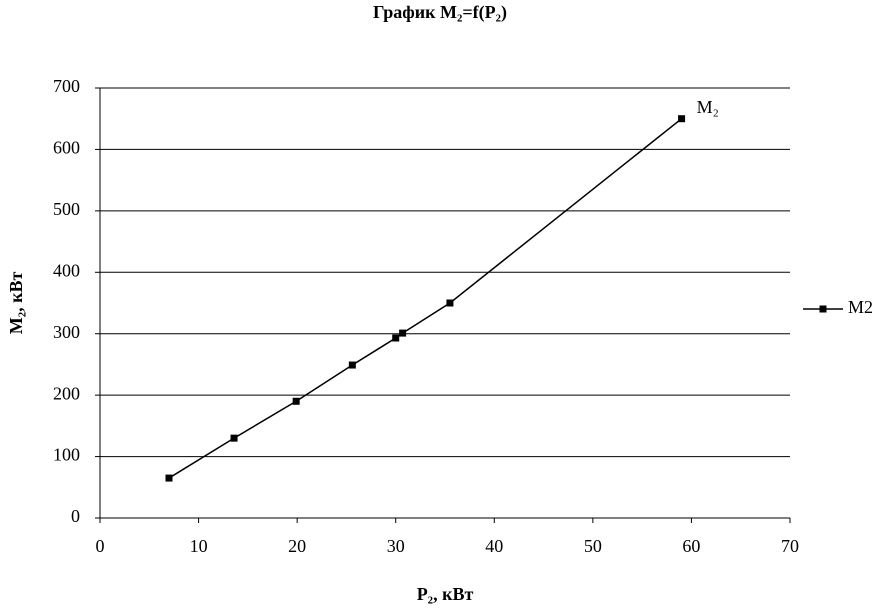 The image size is (879, 609). I want to click on legend-label: M2, so click(860, 307).